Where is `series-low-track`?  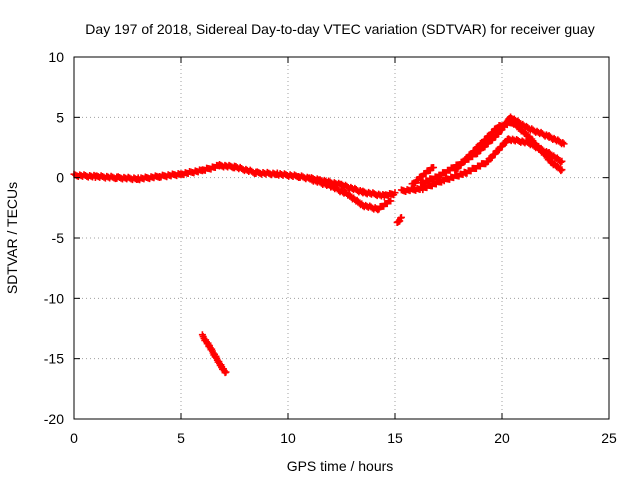 series-low-track is located at coordinates (214, 354).